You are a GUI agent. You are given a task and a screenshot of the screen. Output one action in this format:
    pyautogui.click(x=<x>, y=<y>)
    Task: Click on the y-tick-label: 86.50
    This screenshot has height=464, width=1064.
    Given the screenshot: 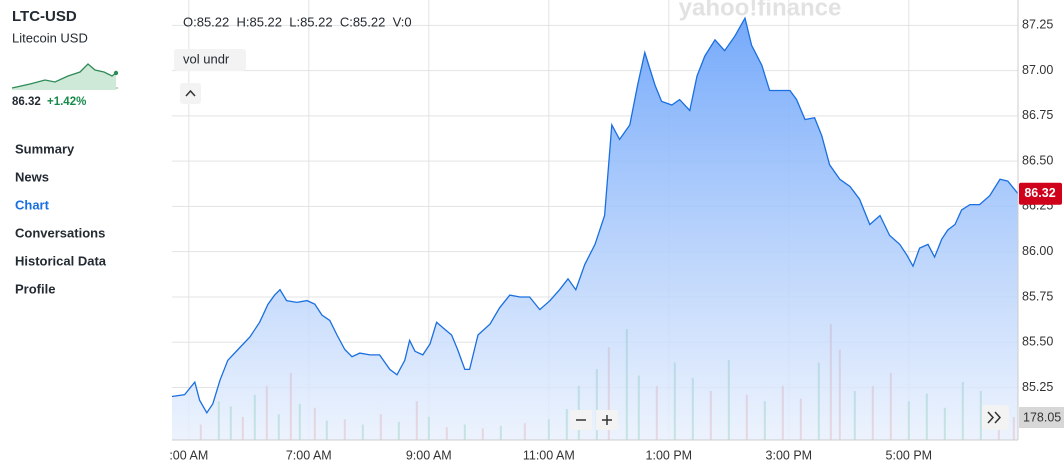 What is the action you would take?
    pyautogui.click(x=1037, y=160)
    